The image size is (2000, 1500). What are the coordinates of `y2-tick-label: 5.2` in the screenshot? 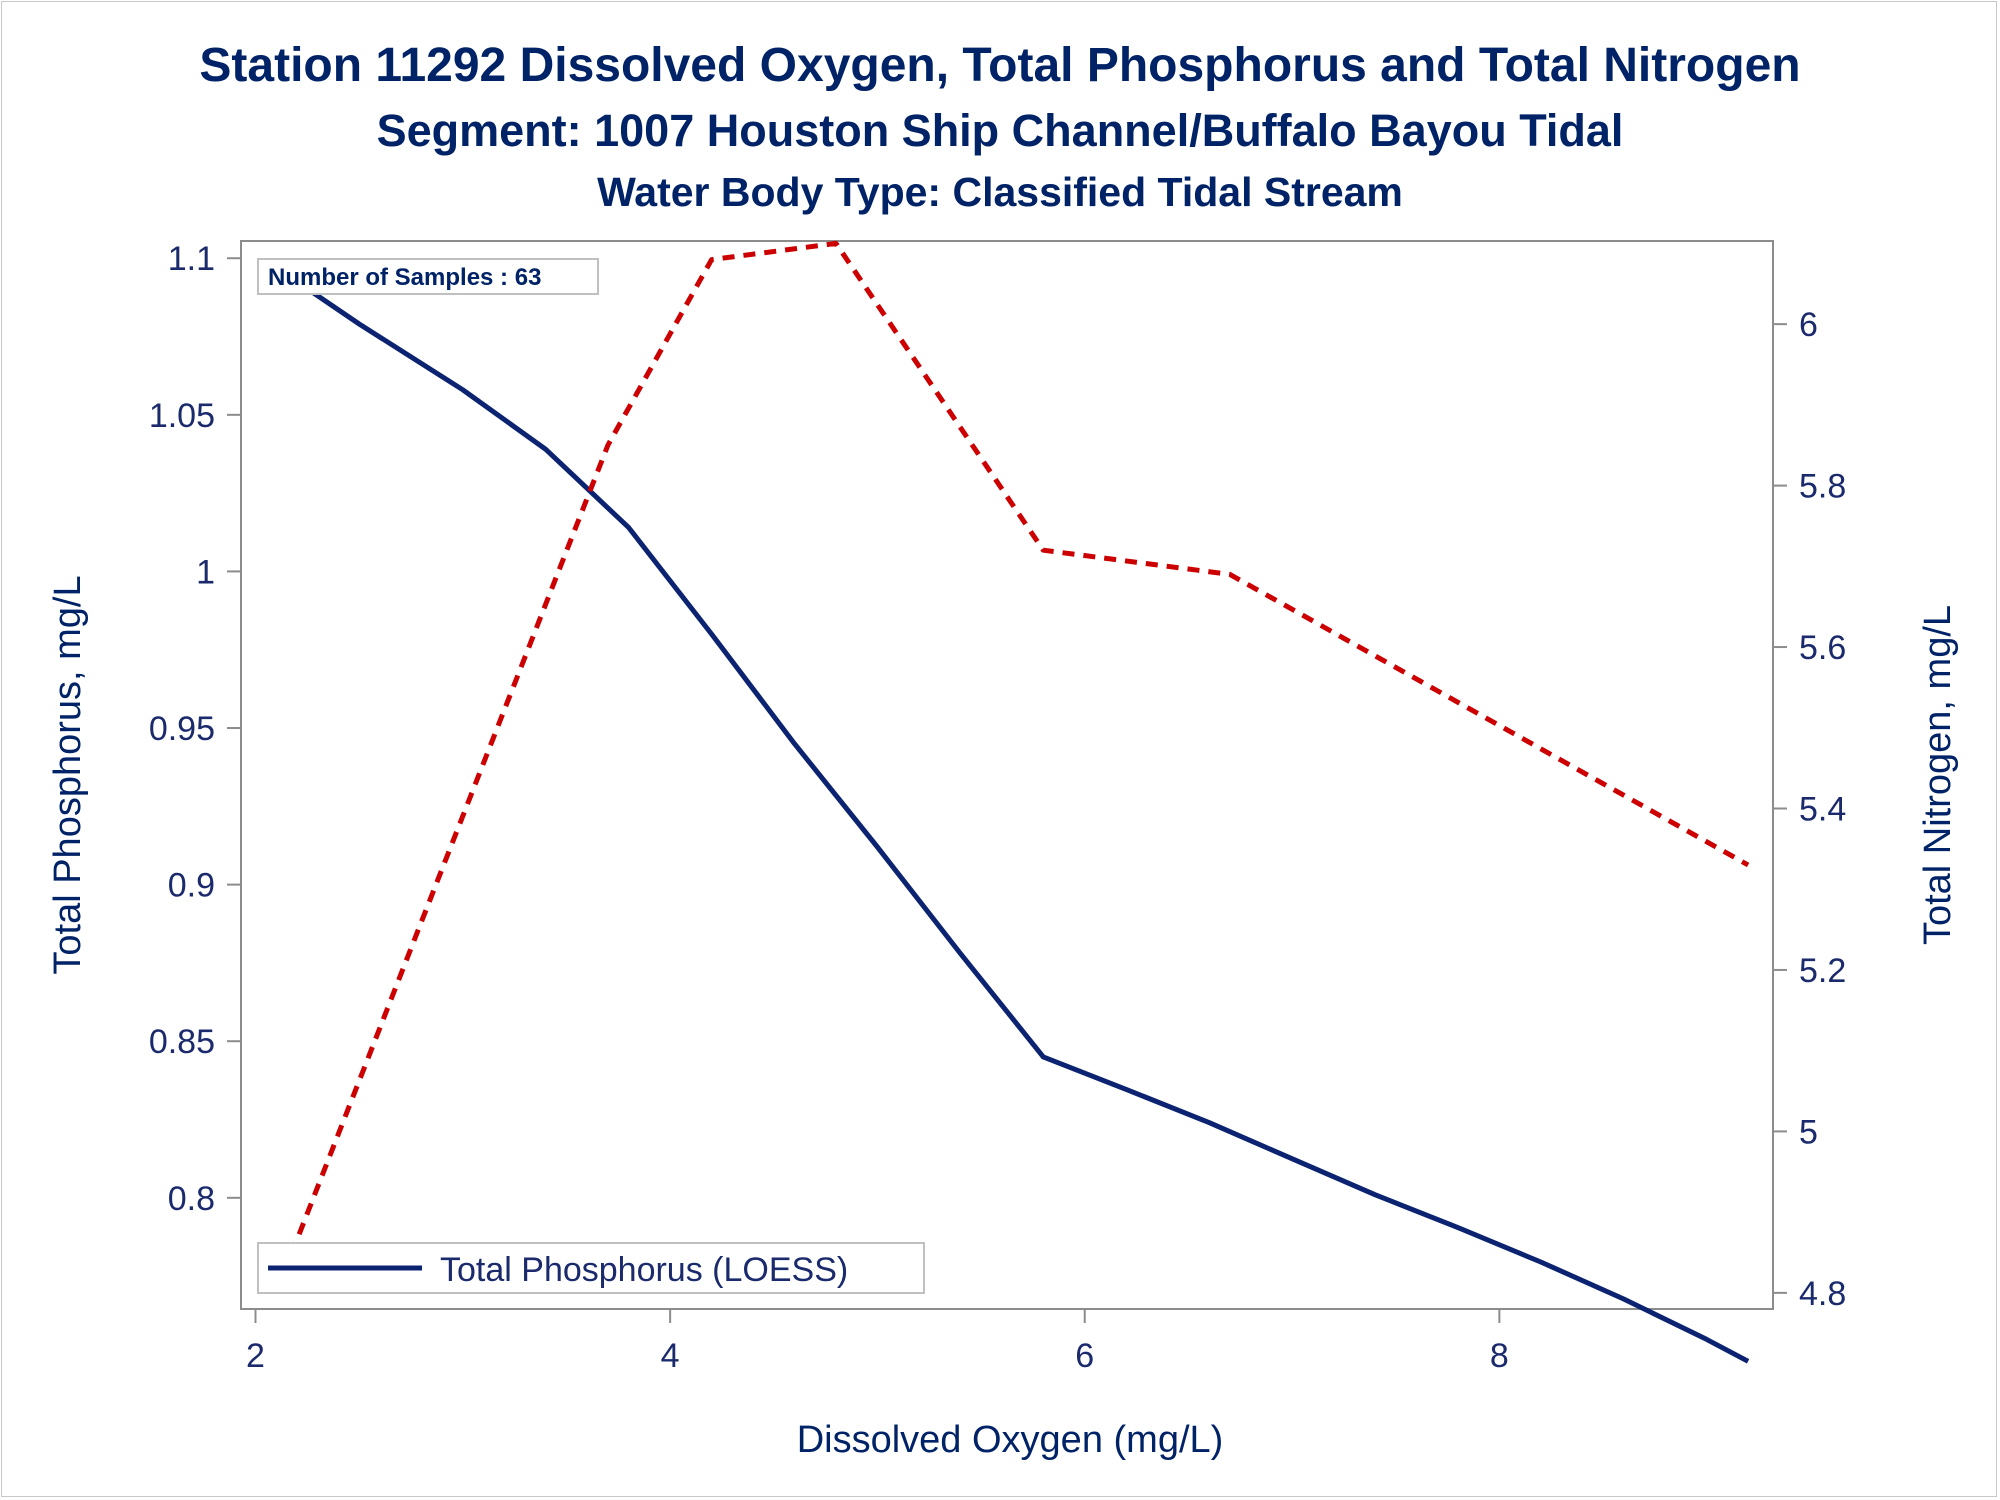 It's located at (1822, 971).